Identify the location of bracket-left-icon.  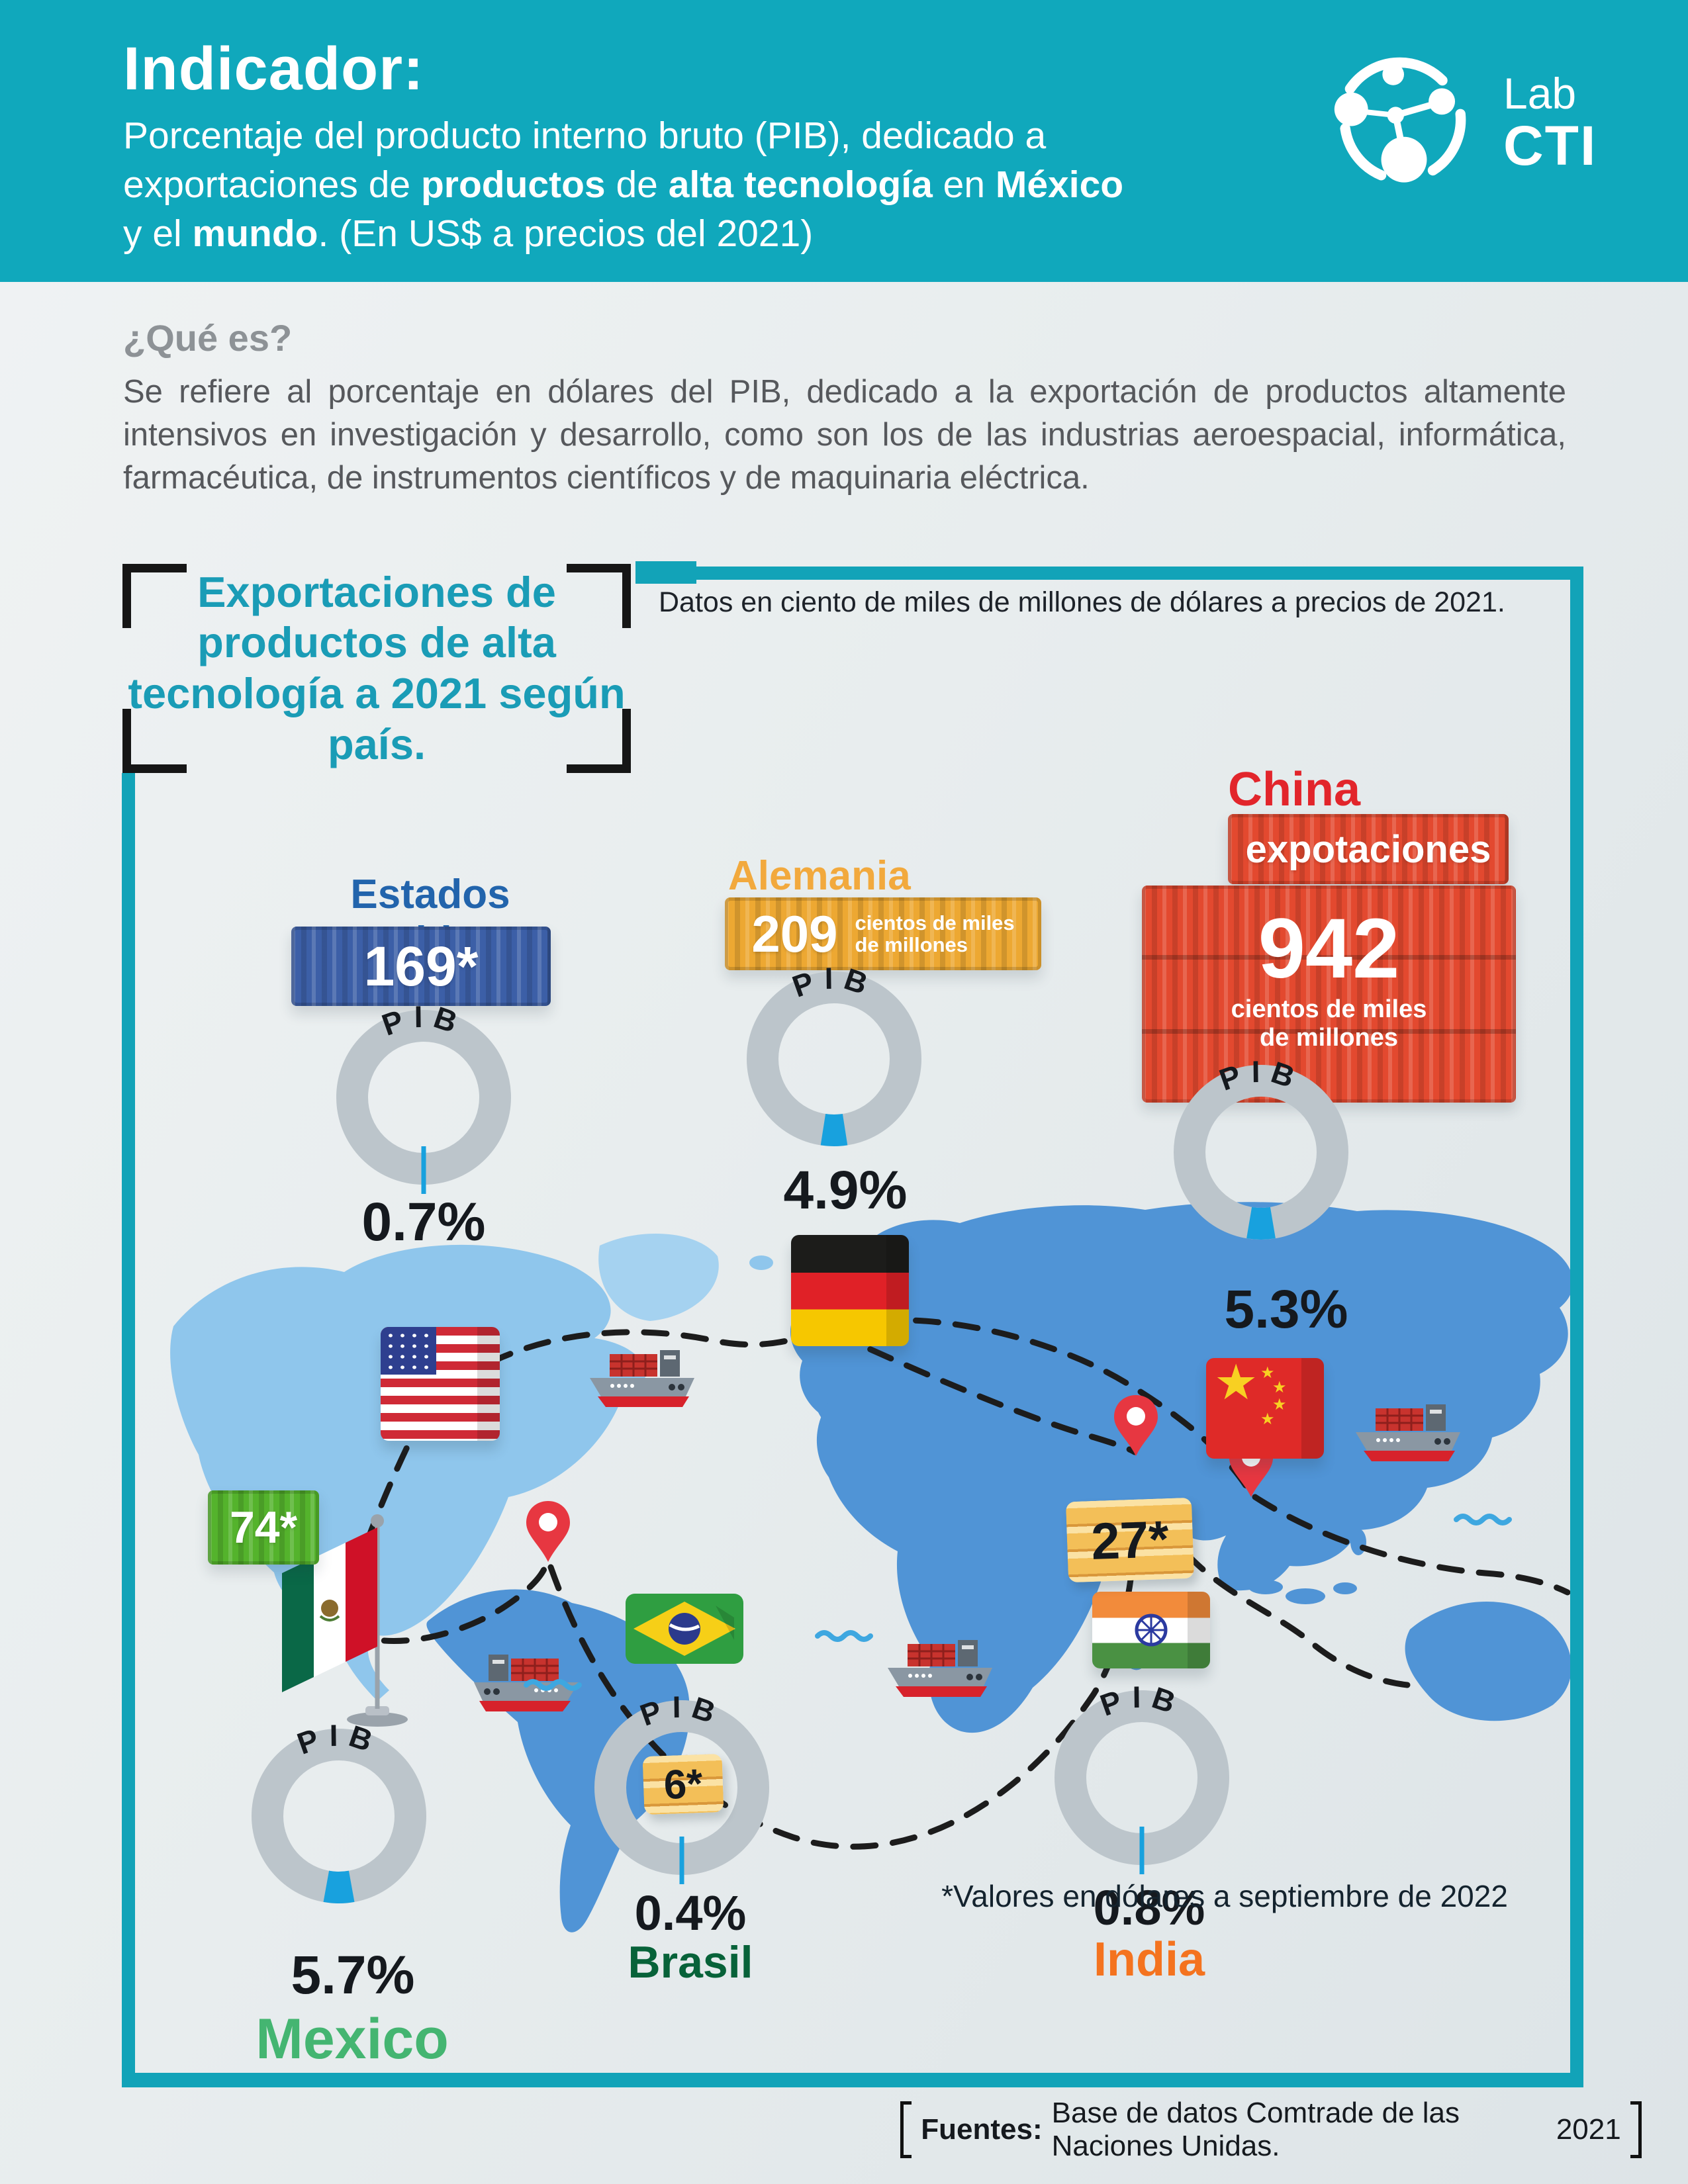
(906, 2129).